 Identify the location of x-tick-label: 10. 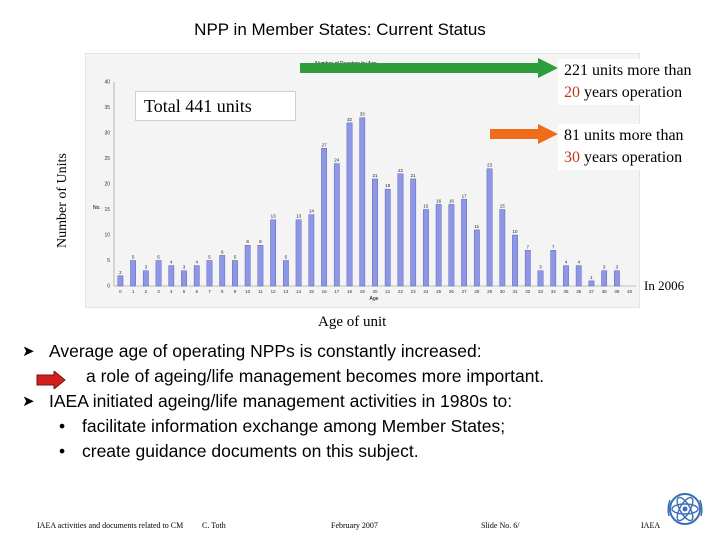
(248, 291).